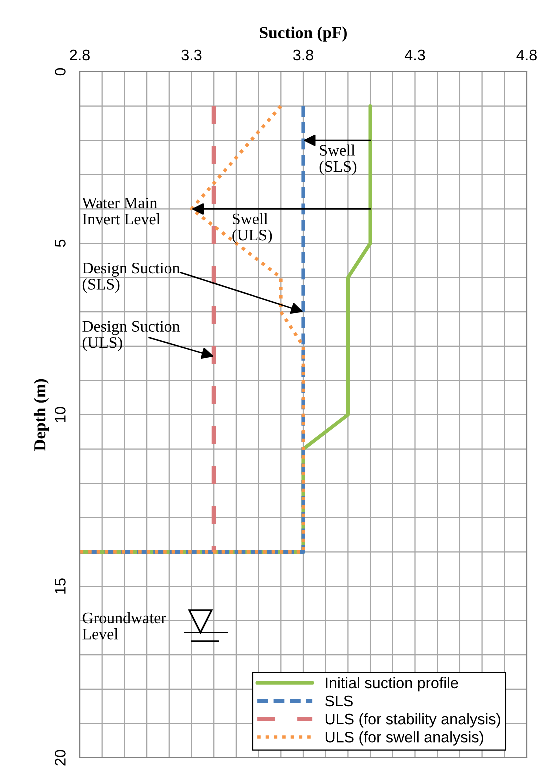 This screenshot has height=771, width=541. I want to click on annotation: Swell (ULS), so click(252, 228).